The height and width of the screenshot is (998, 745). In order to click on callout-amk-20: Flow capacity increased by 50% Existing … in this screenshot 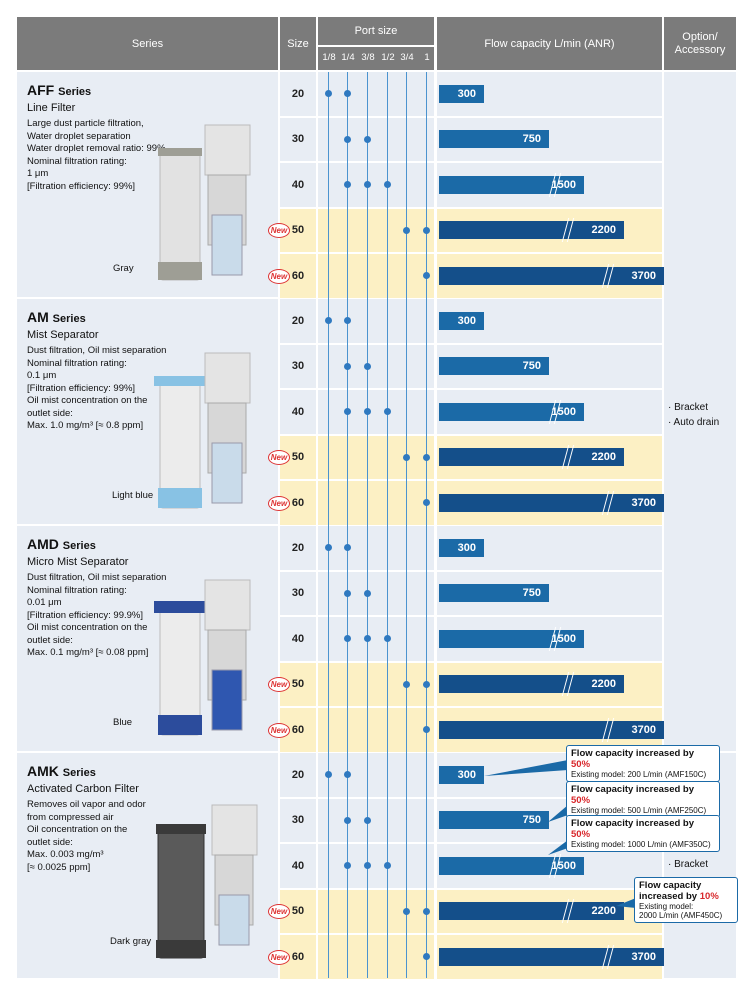, I will do `click(643, 763)`.